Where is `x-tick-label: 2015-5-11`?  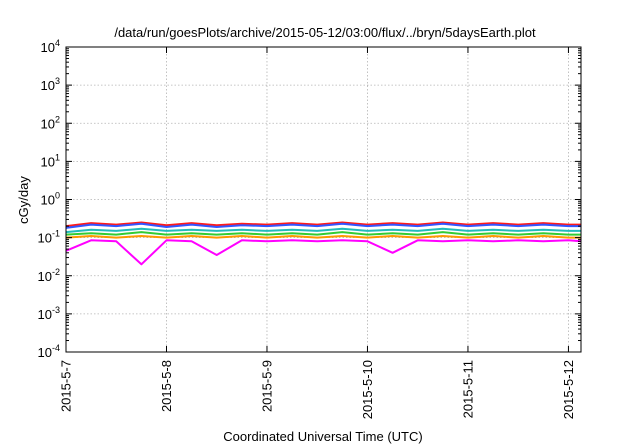
x-tick-label: 2015-5-11 is located at coordinates (467, 389).